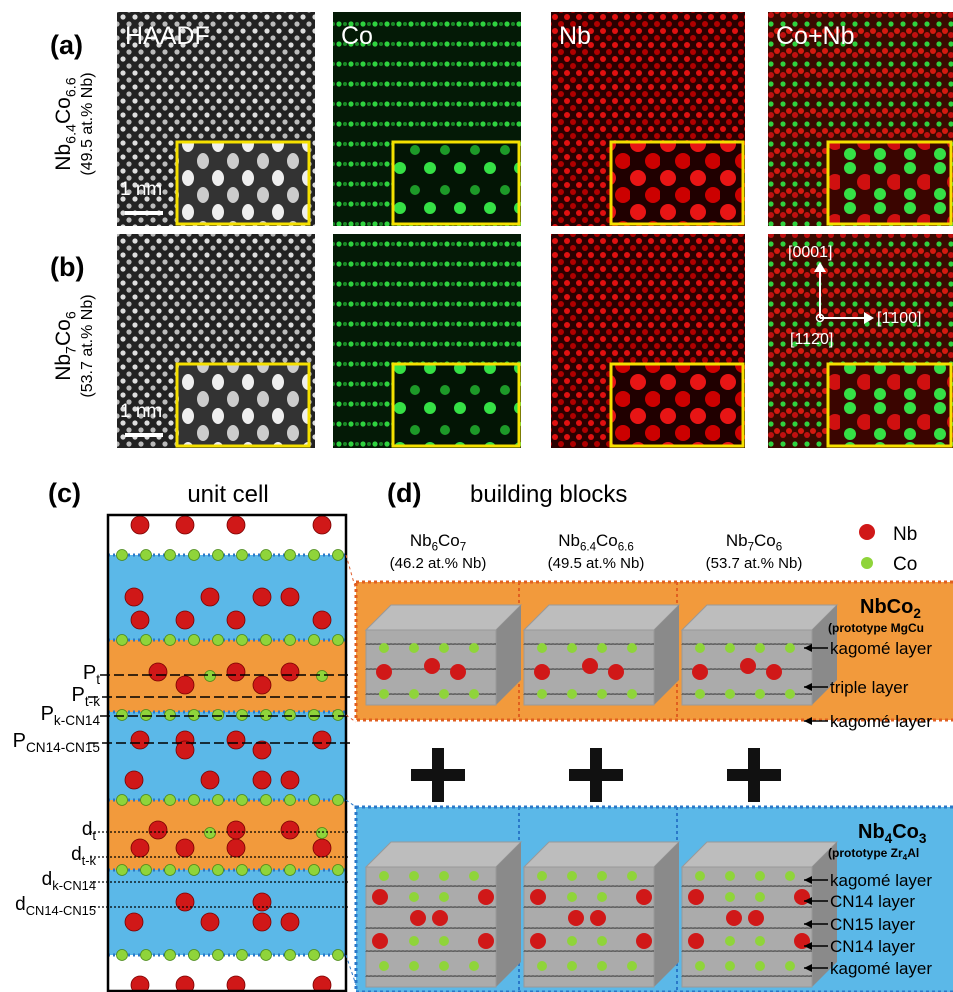 The height and width of the screenshot is (992, 953). Describe the element at coordinates (751, 547) in the screenshot. I see `subscript: 7` at that location.